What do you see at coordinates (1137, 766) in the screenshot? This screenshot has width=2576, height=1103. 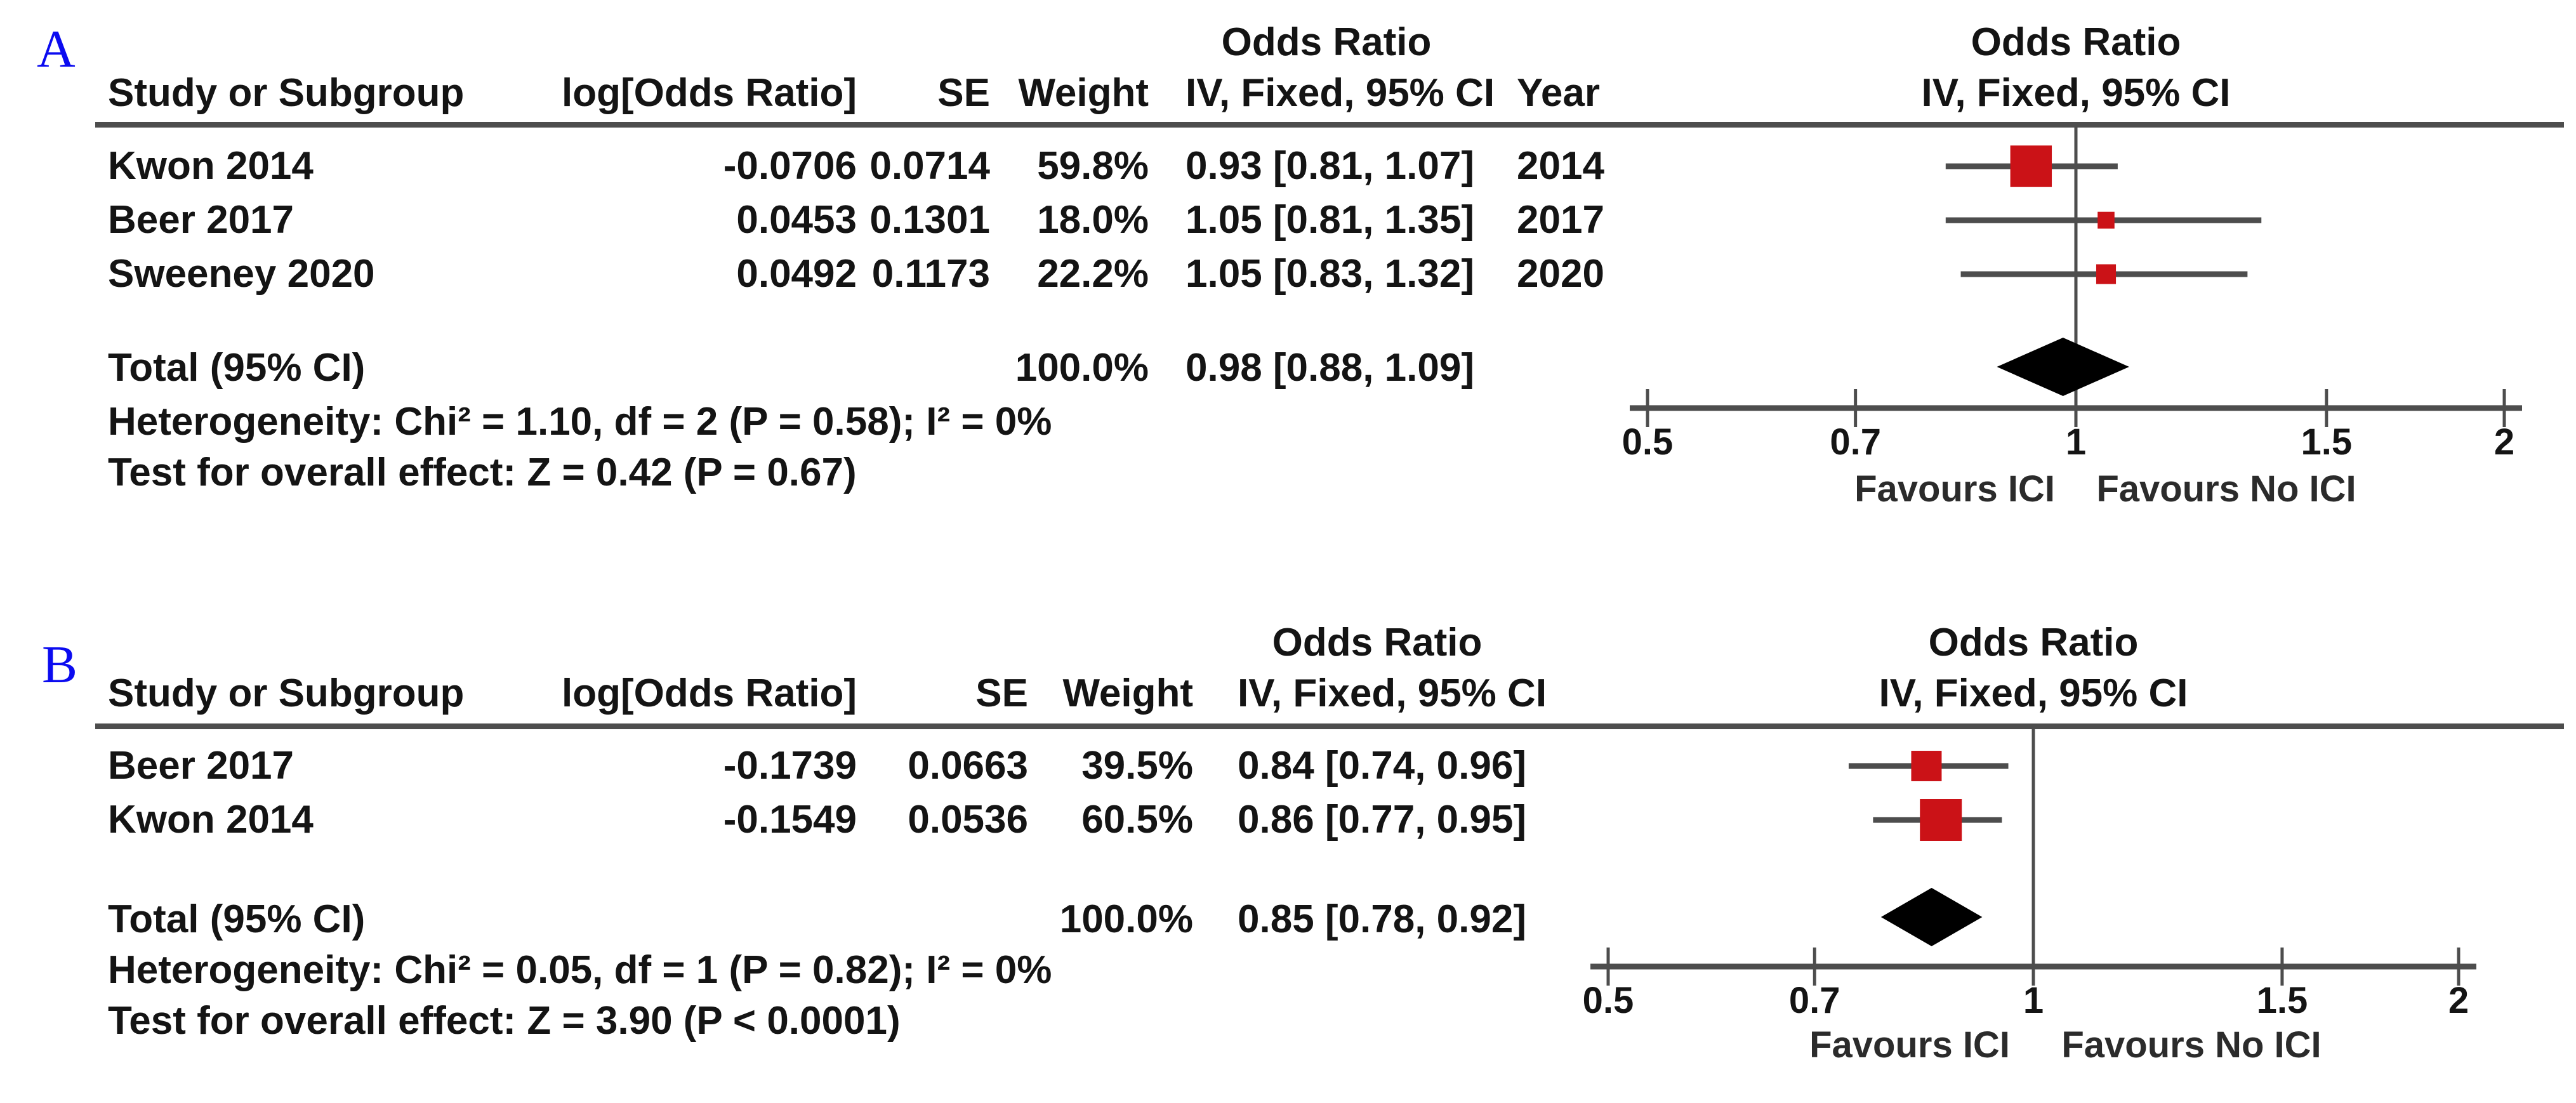 I see `weight-value: 39.5%` at bounding box center [1137, 766].